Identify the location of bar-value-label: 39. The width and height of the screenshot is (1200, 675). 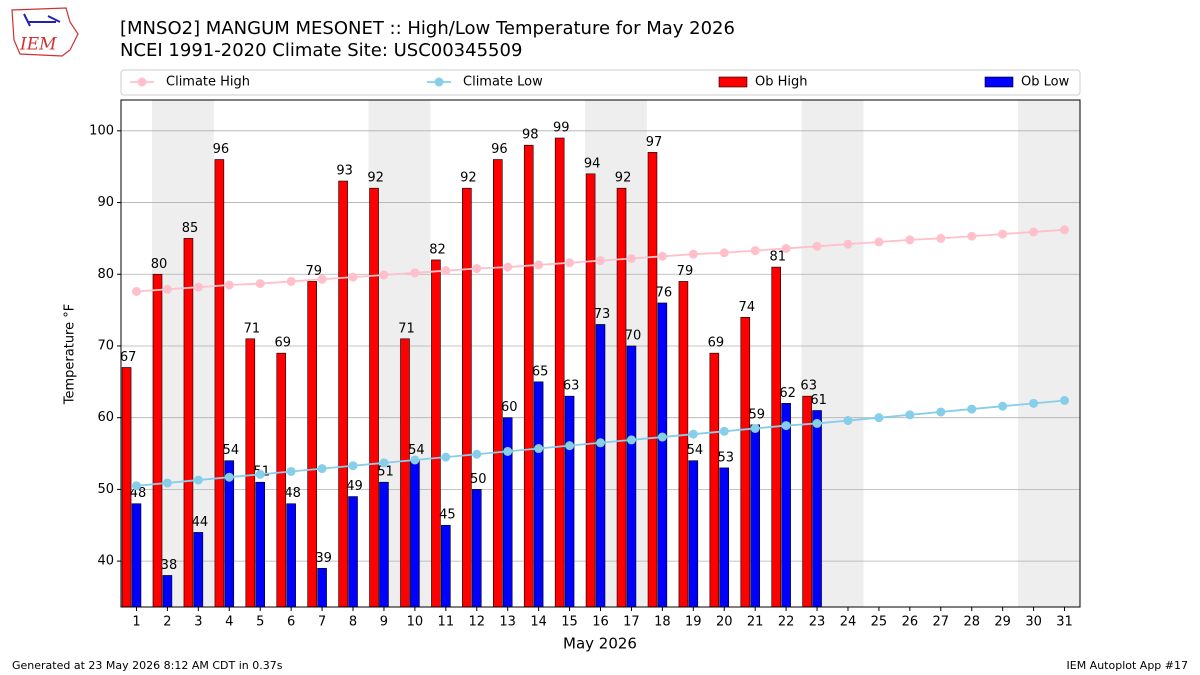
(323, 558).